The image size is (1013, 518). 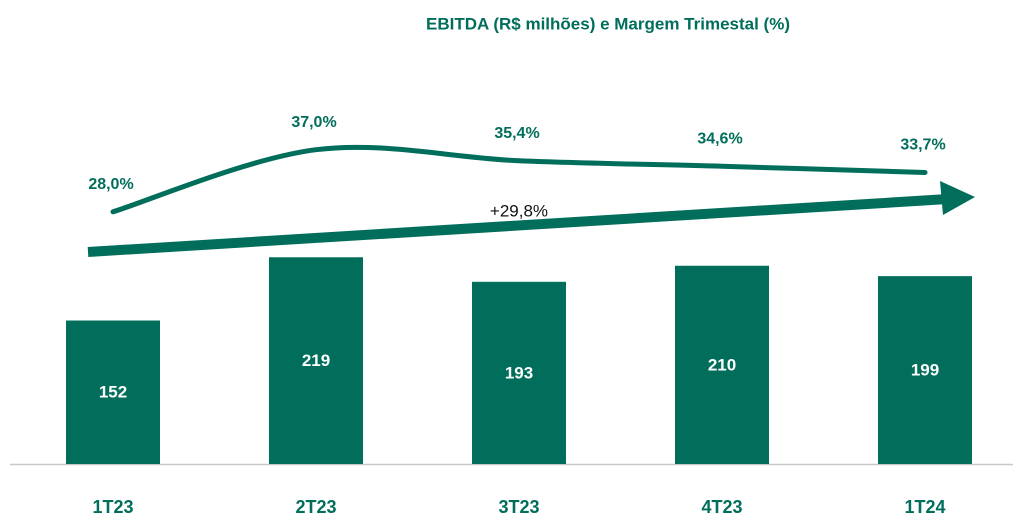 I want to click on x-tick-label: 4T23, so click(x=721, y=507).